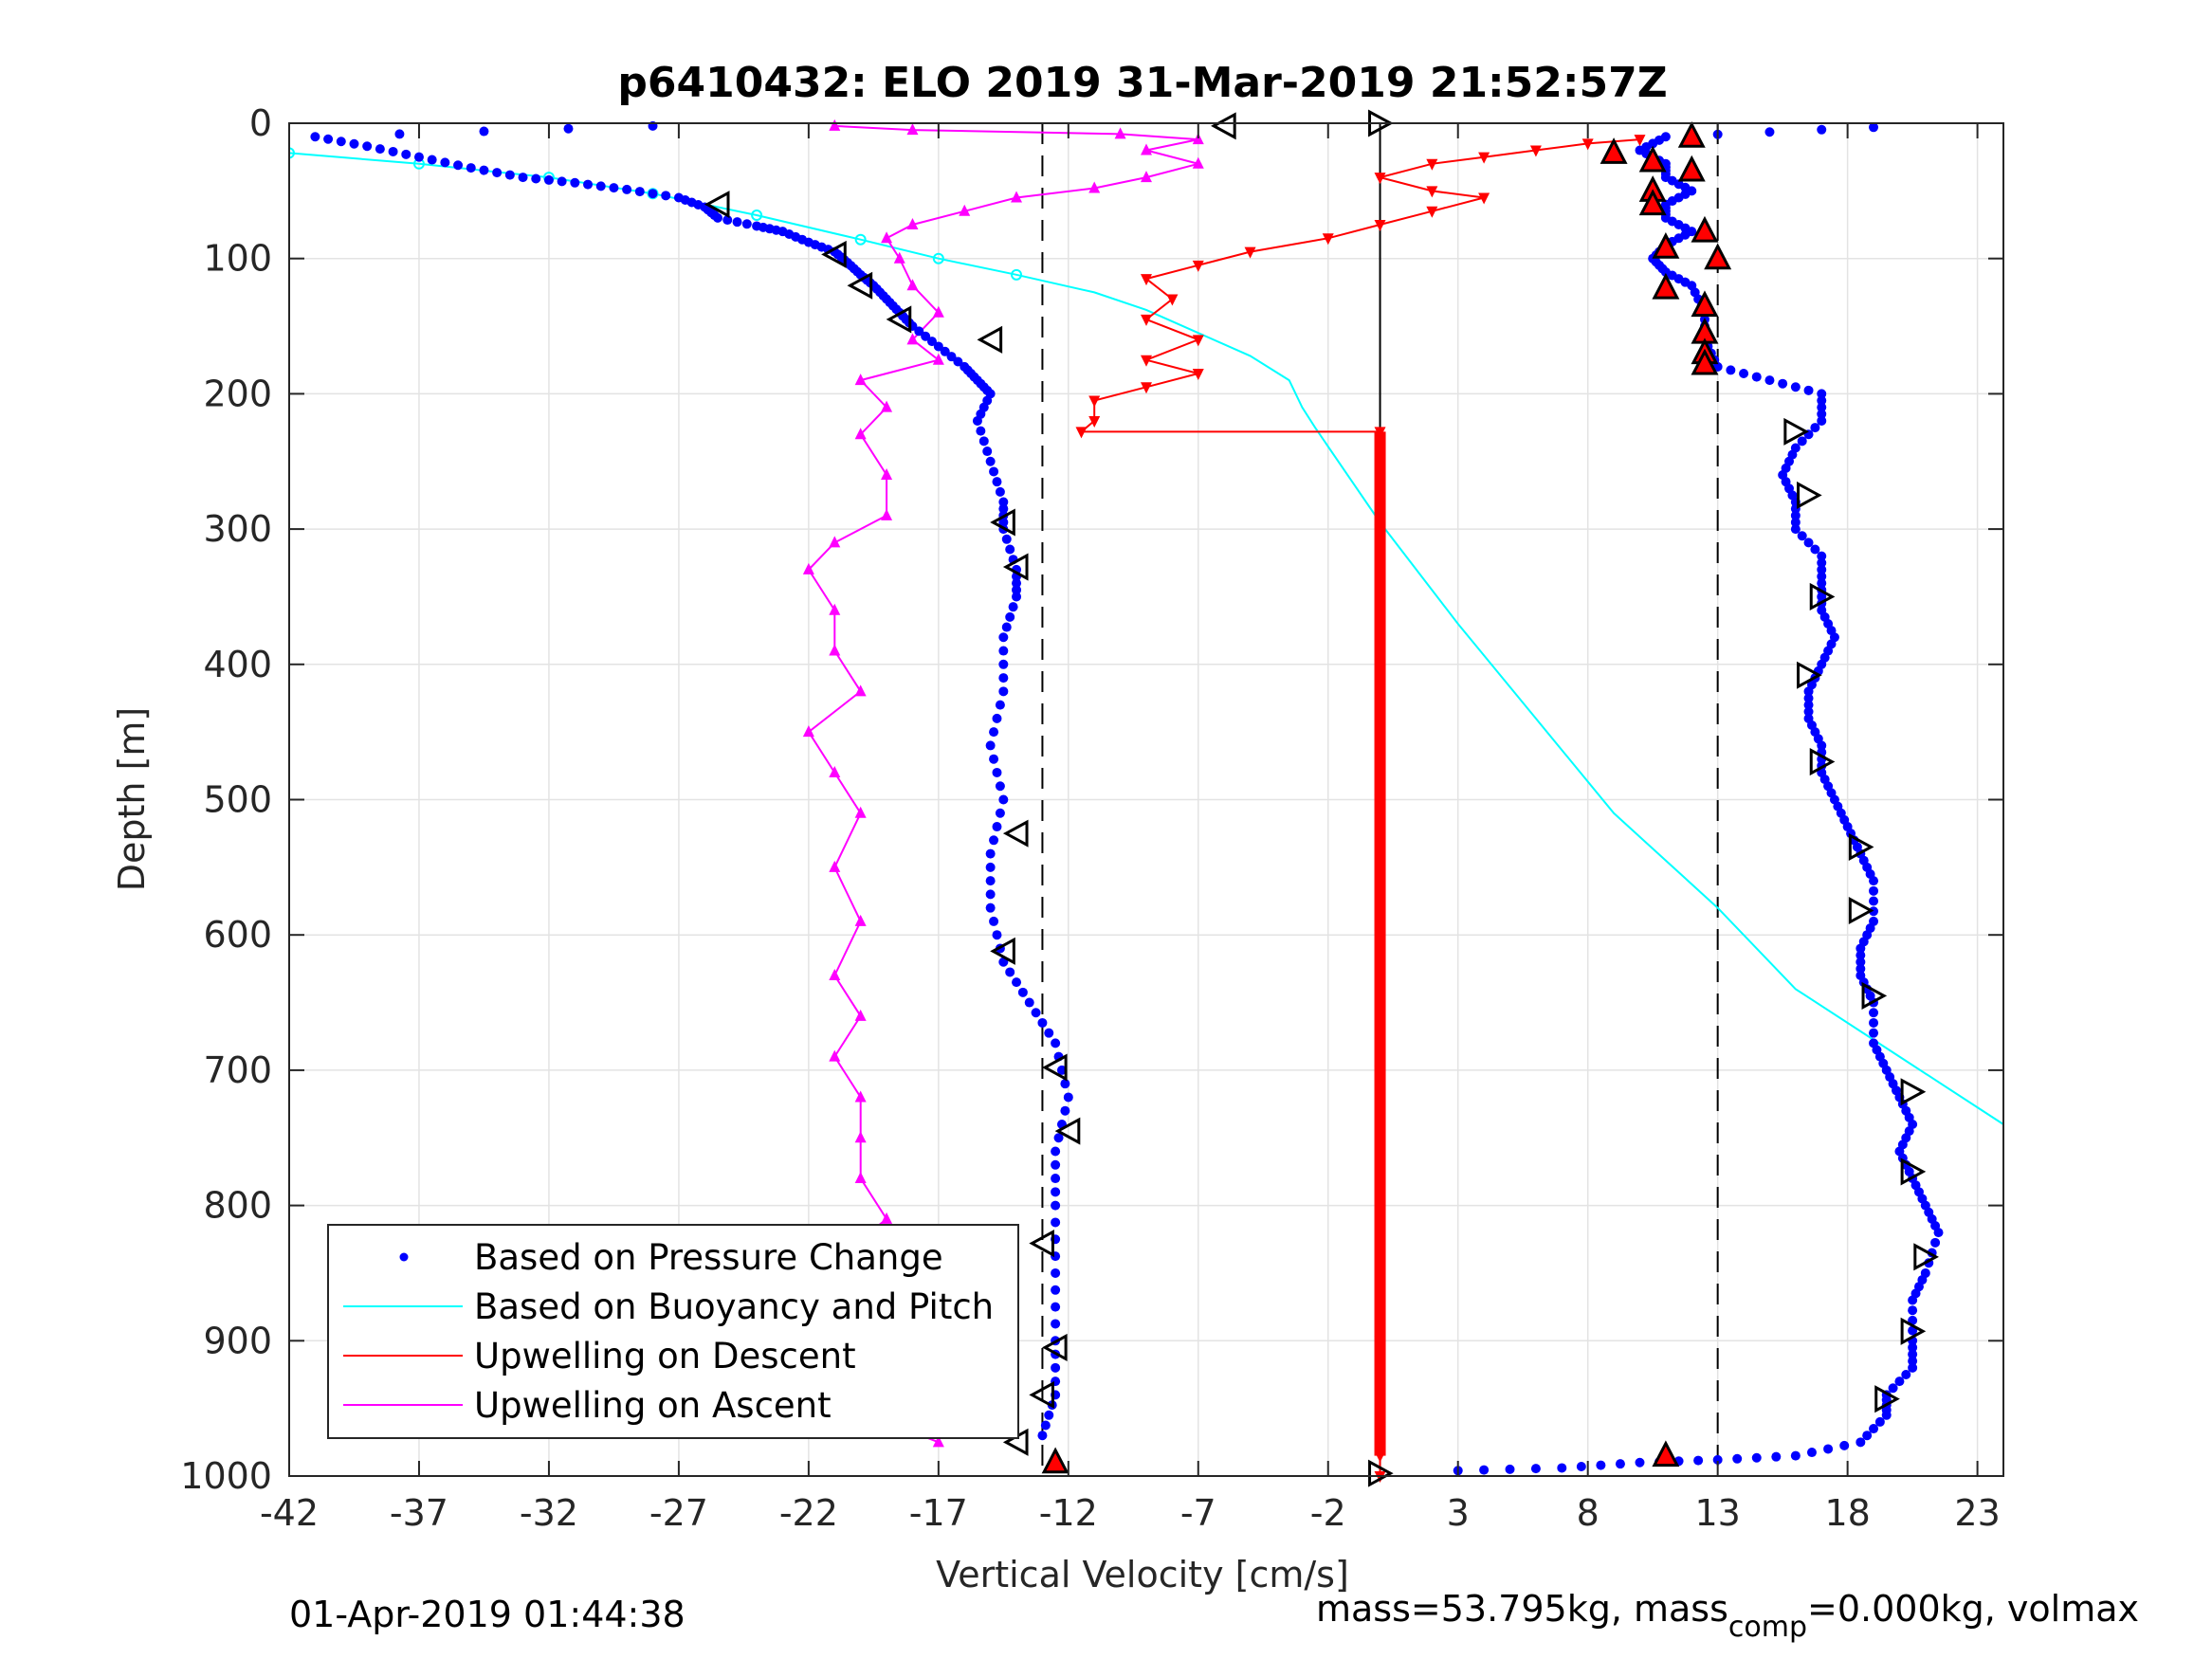 The height and width of the screenshot is (1659, 2212). What do you see at coordinates (1017, 274) in the screenshot?
I see `buoyancy-point` at bounding box center [1017, 274].